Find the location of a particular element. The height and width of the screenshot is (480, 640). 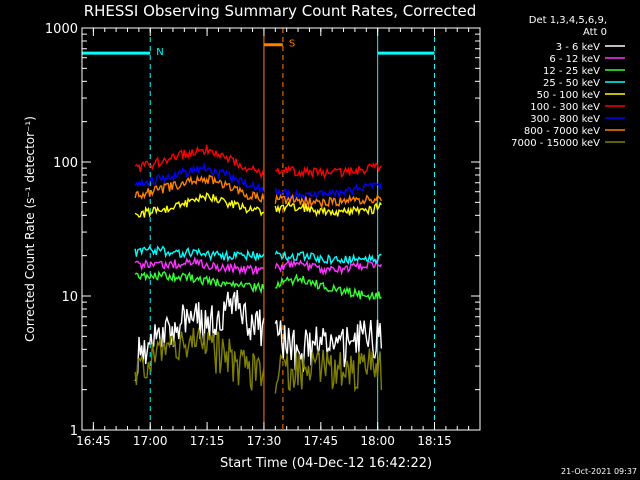

x-tick-label: 17:30 is located at coordinates (264, 441).